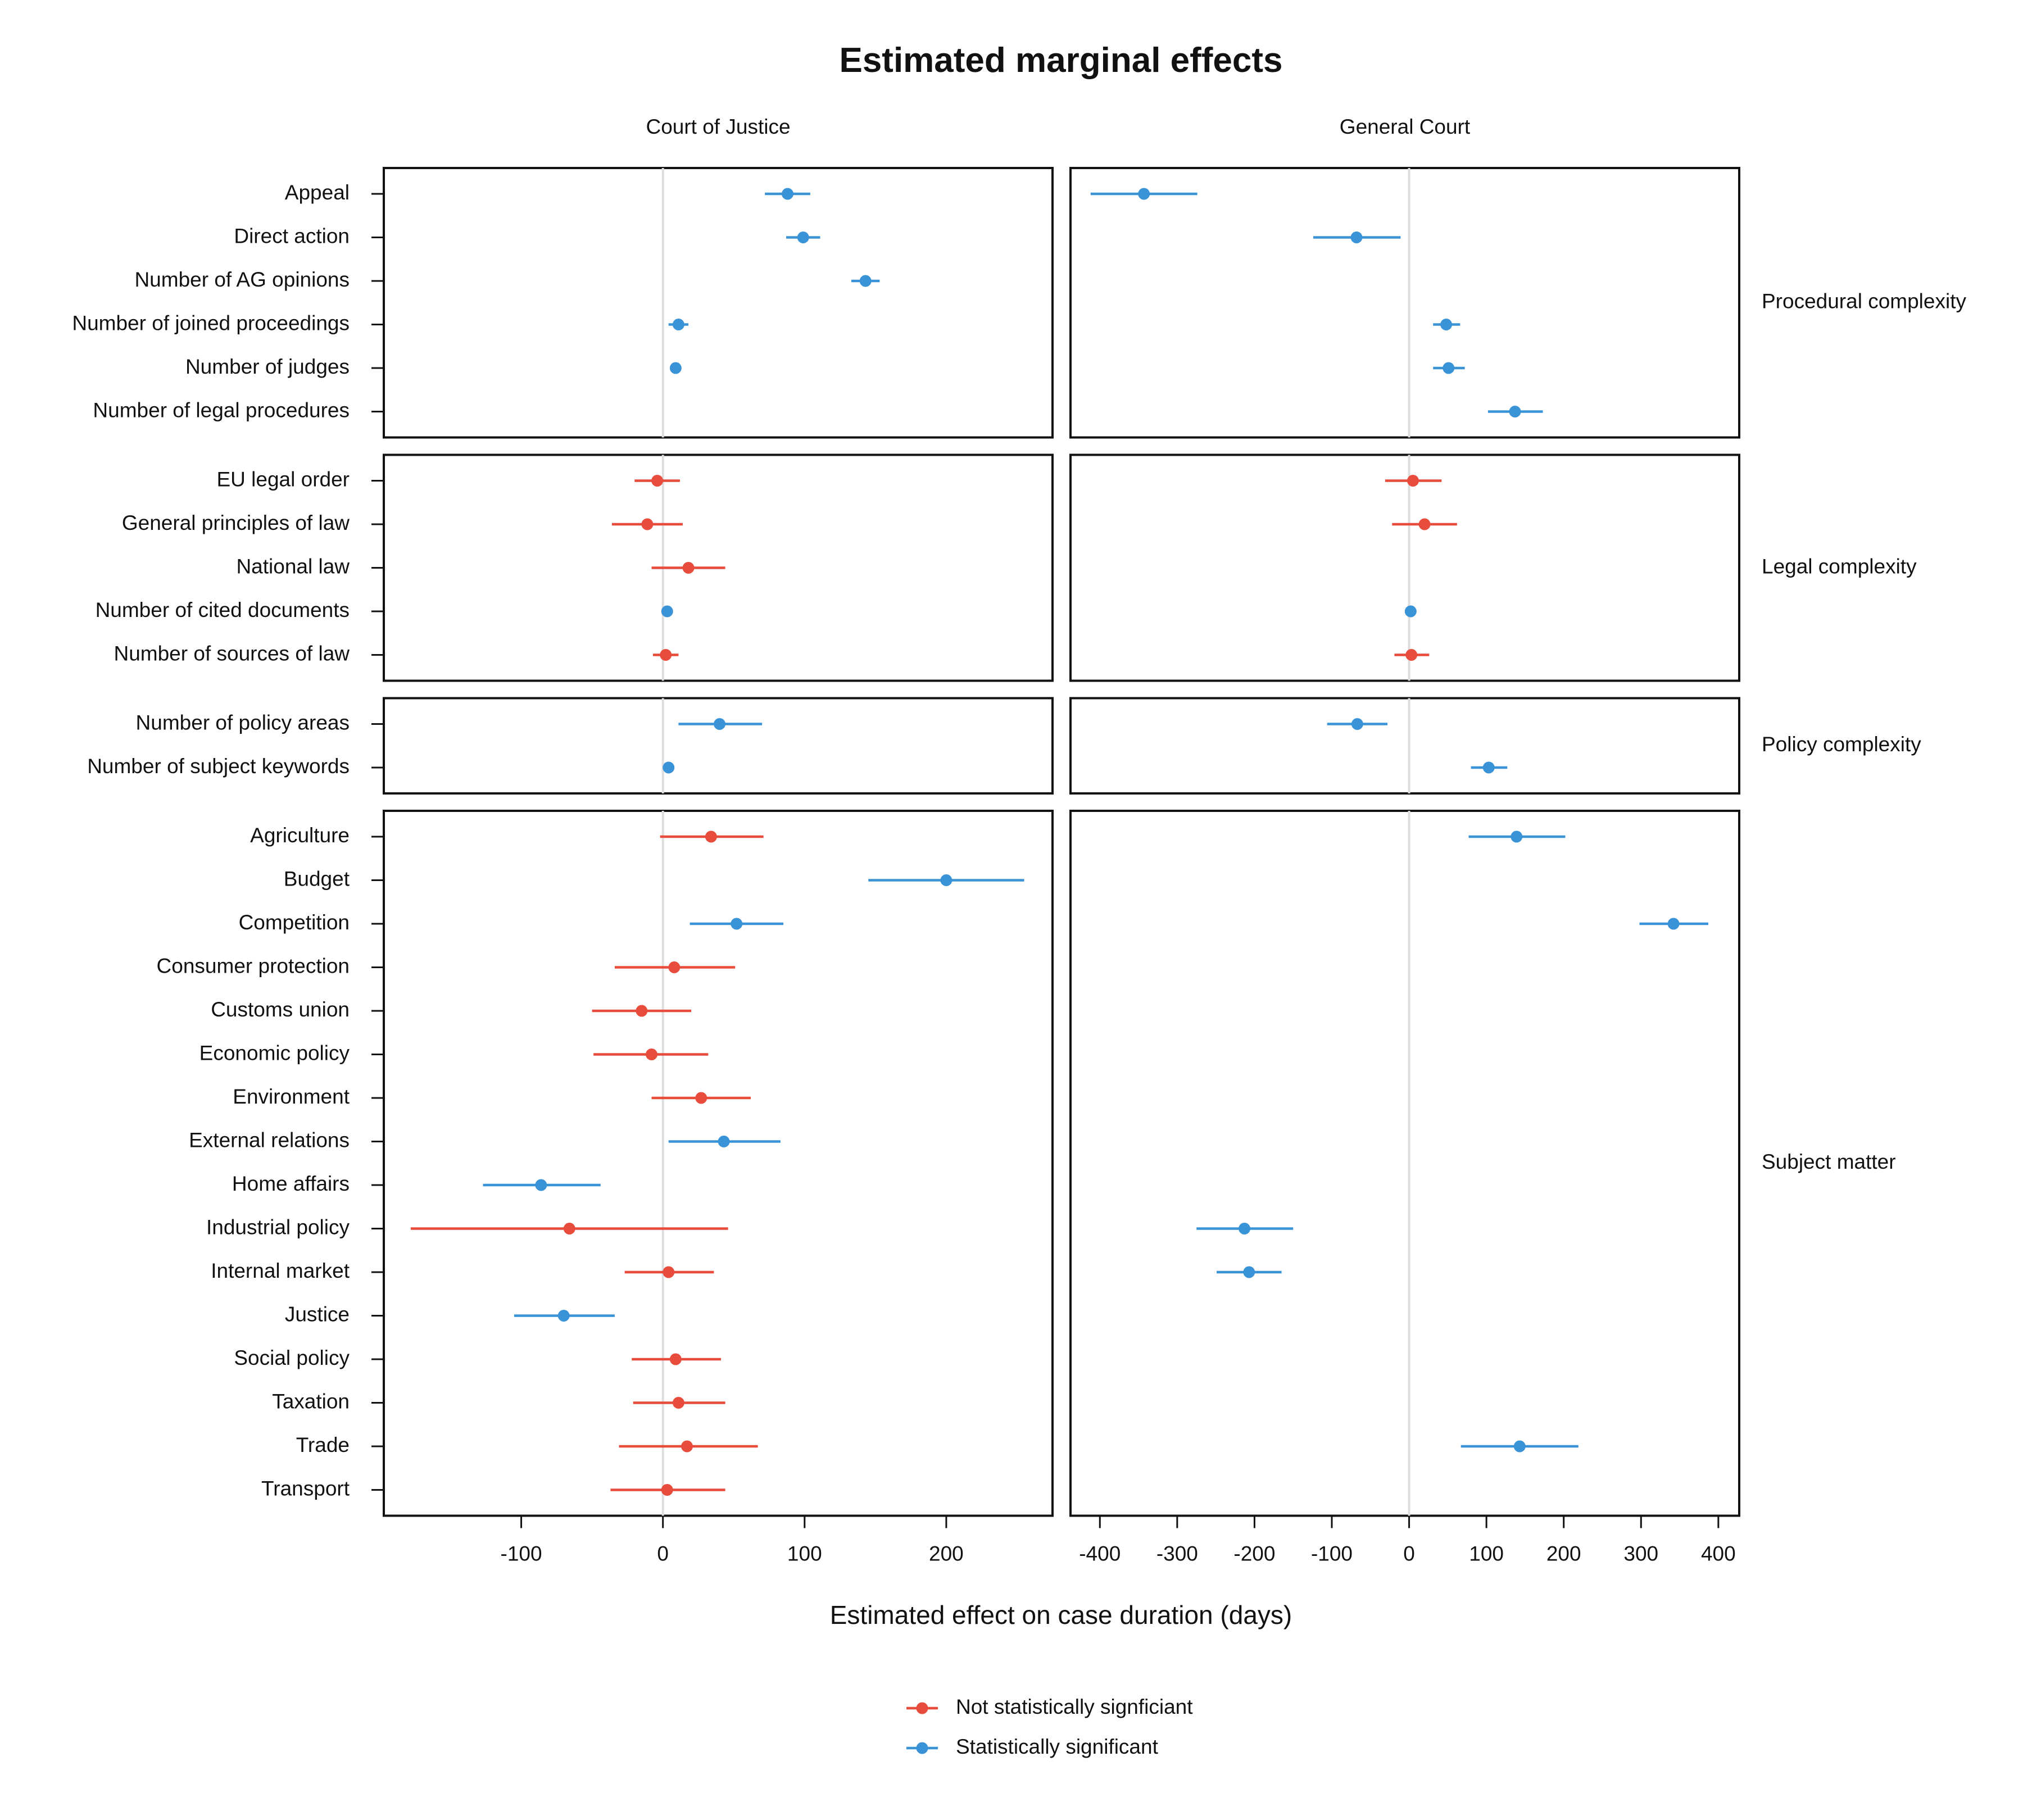 The width and height of the screenshot is (2023, 1820). I want to click on x-tick-label: -200, so click(1254, 1553).